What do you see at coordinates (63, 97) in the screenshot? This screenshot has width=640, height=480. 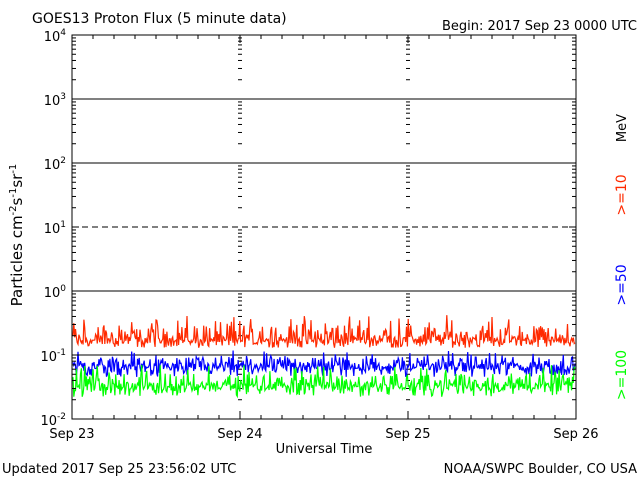 I see `y-tick-exp: 3` at bounding box center [63, 97].